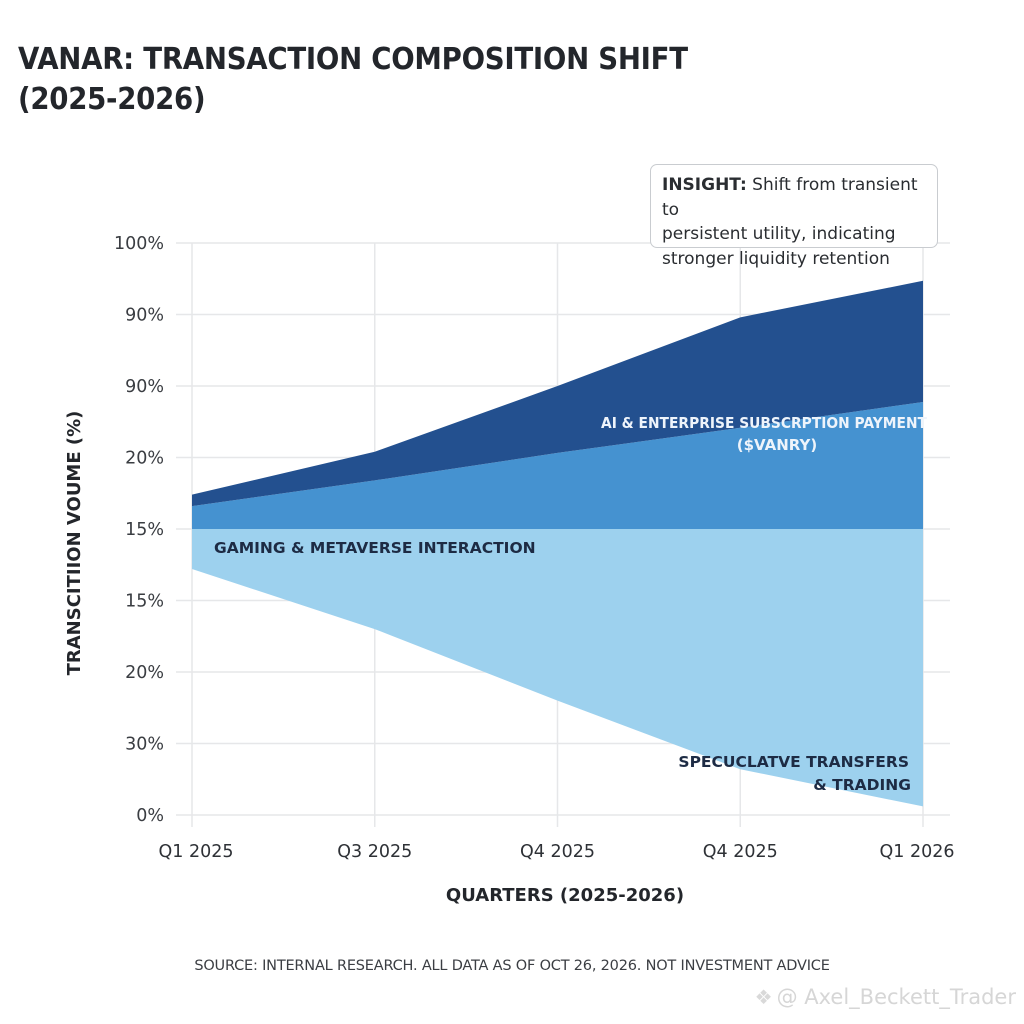 Image resolution: width=1024 pixels, height=1024 pixels. I want to click on area-gaming, so click(557, 465).